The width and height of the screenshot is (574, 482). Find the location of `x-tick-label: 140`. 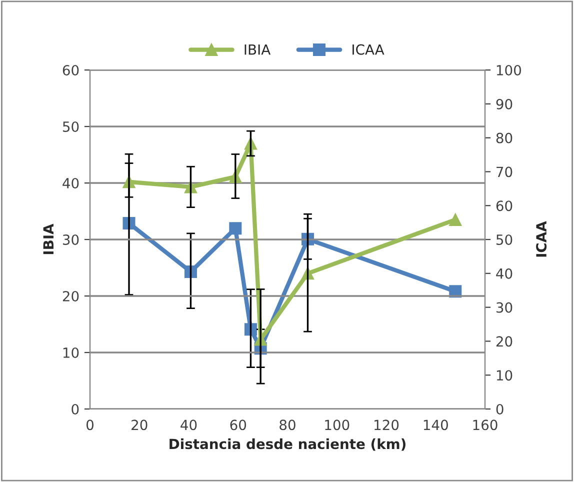

x-tick-label: 140 is located at coordinates (436, 425).